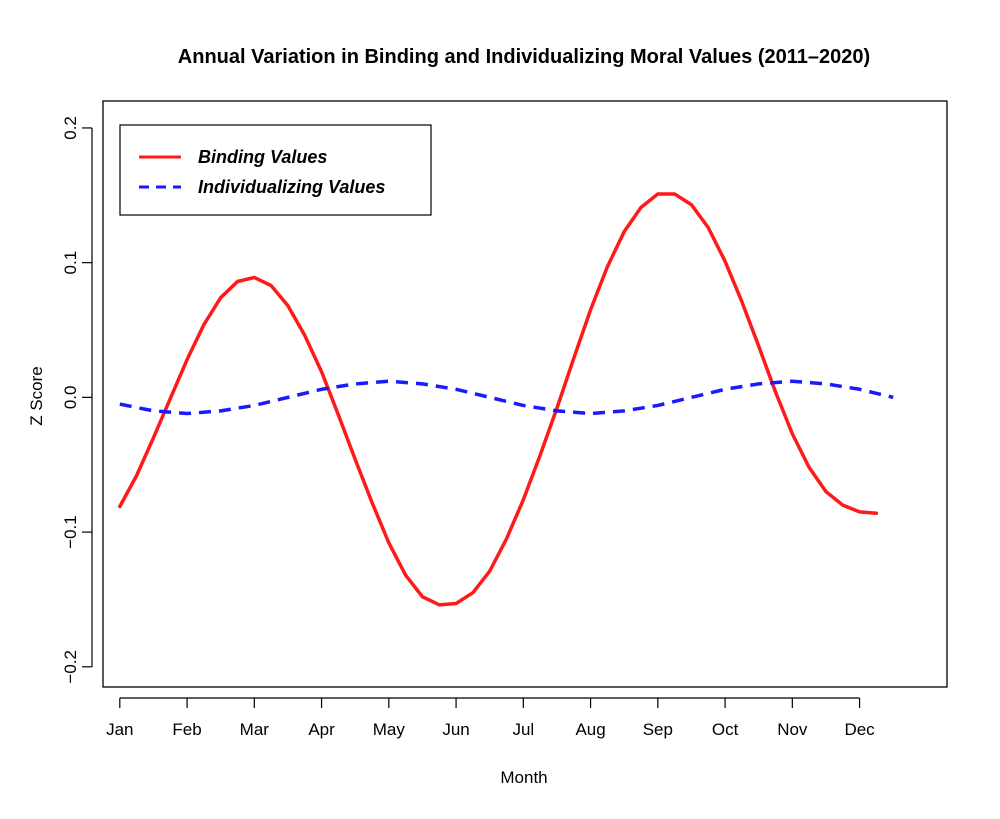 The width and height of the screenshot is (1000, 819). I want to click on x-tick-label: Mar, so click(255, 729).